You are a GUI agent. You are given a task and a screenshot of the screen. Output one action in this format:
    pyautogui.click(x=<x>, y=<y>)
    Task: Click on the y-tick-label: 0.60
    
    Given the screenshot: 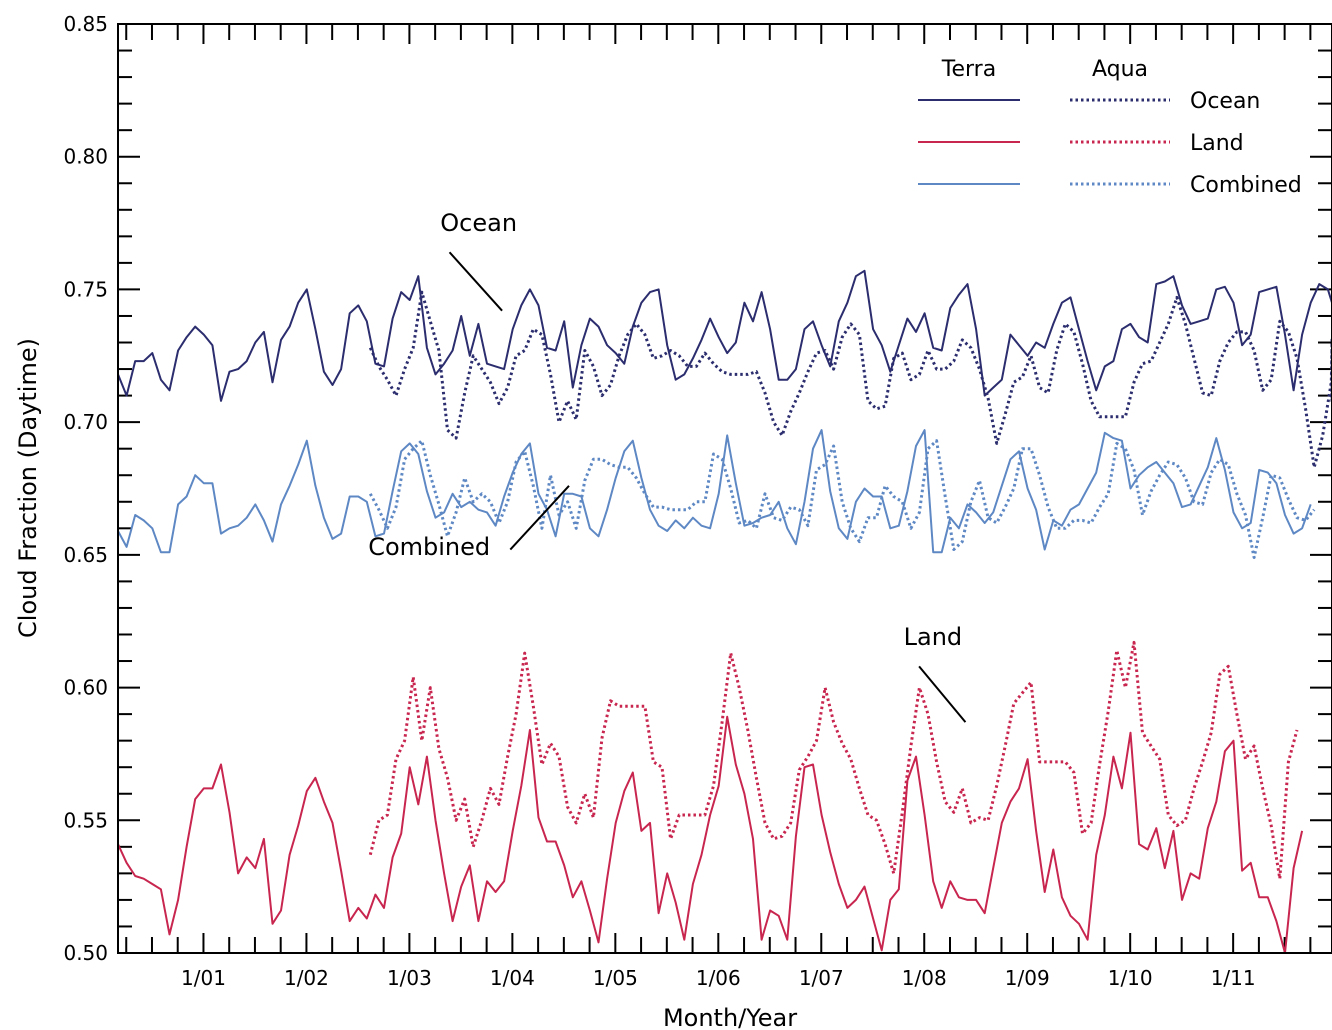 What is the action you would take?
    pyautogui.click(x=85, y=688)
    